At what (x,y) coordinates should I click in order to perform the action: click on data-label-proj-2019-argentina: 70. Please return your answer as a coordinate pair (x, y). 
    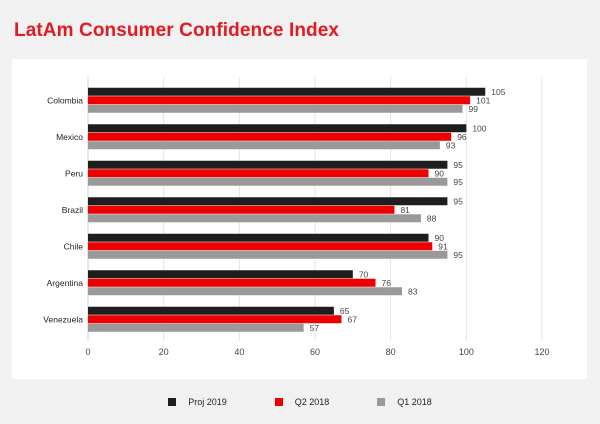
    Looking at the image, I should click on (364, 275).